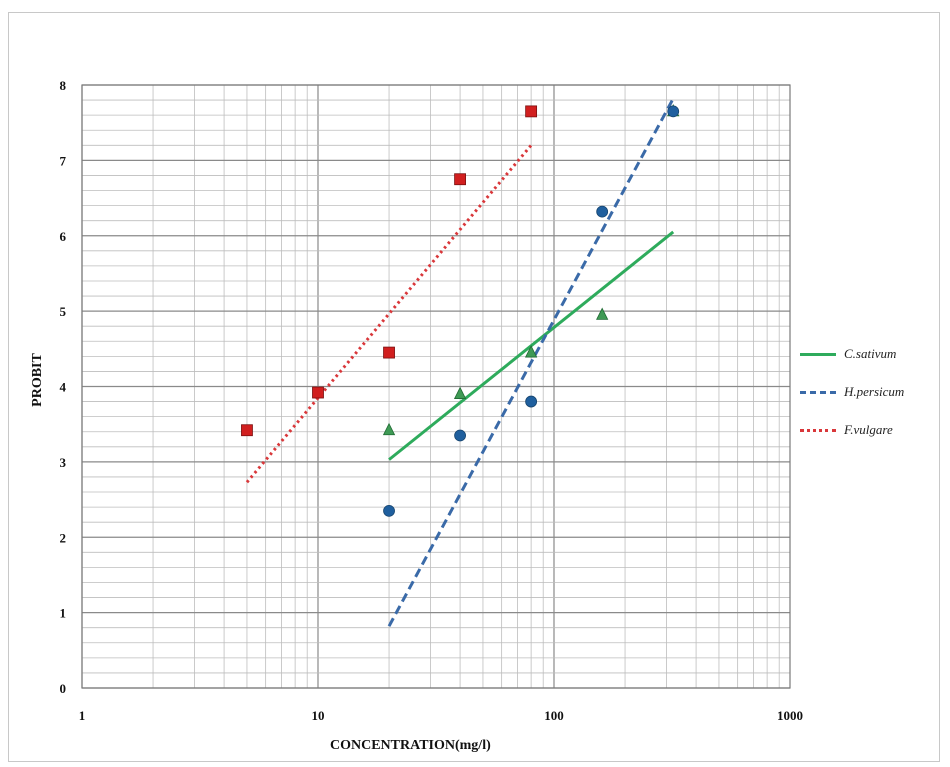 The image size is (950, 767). I want to click on y-axis-title: PROBIT, so click(37, 380).